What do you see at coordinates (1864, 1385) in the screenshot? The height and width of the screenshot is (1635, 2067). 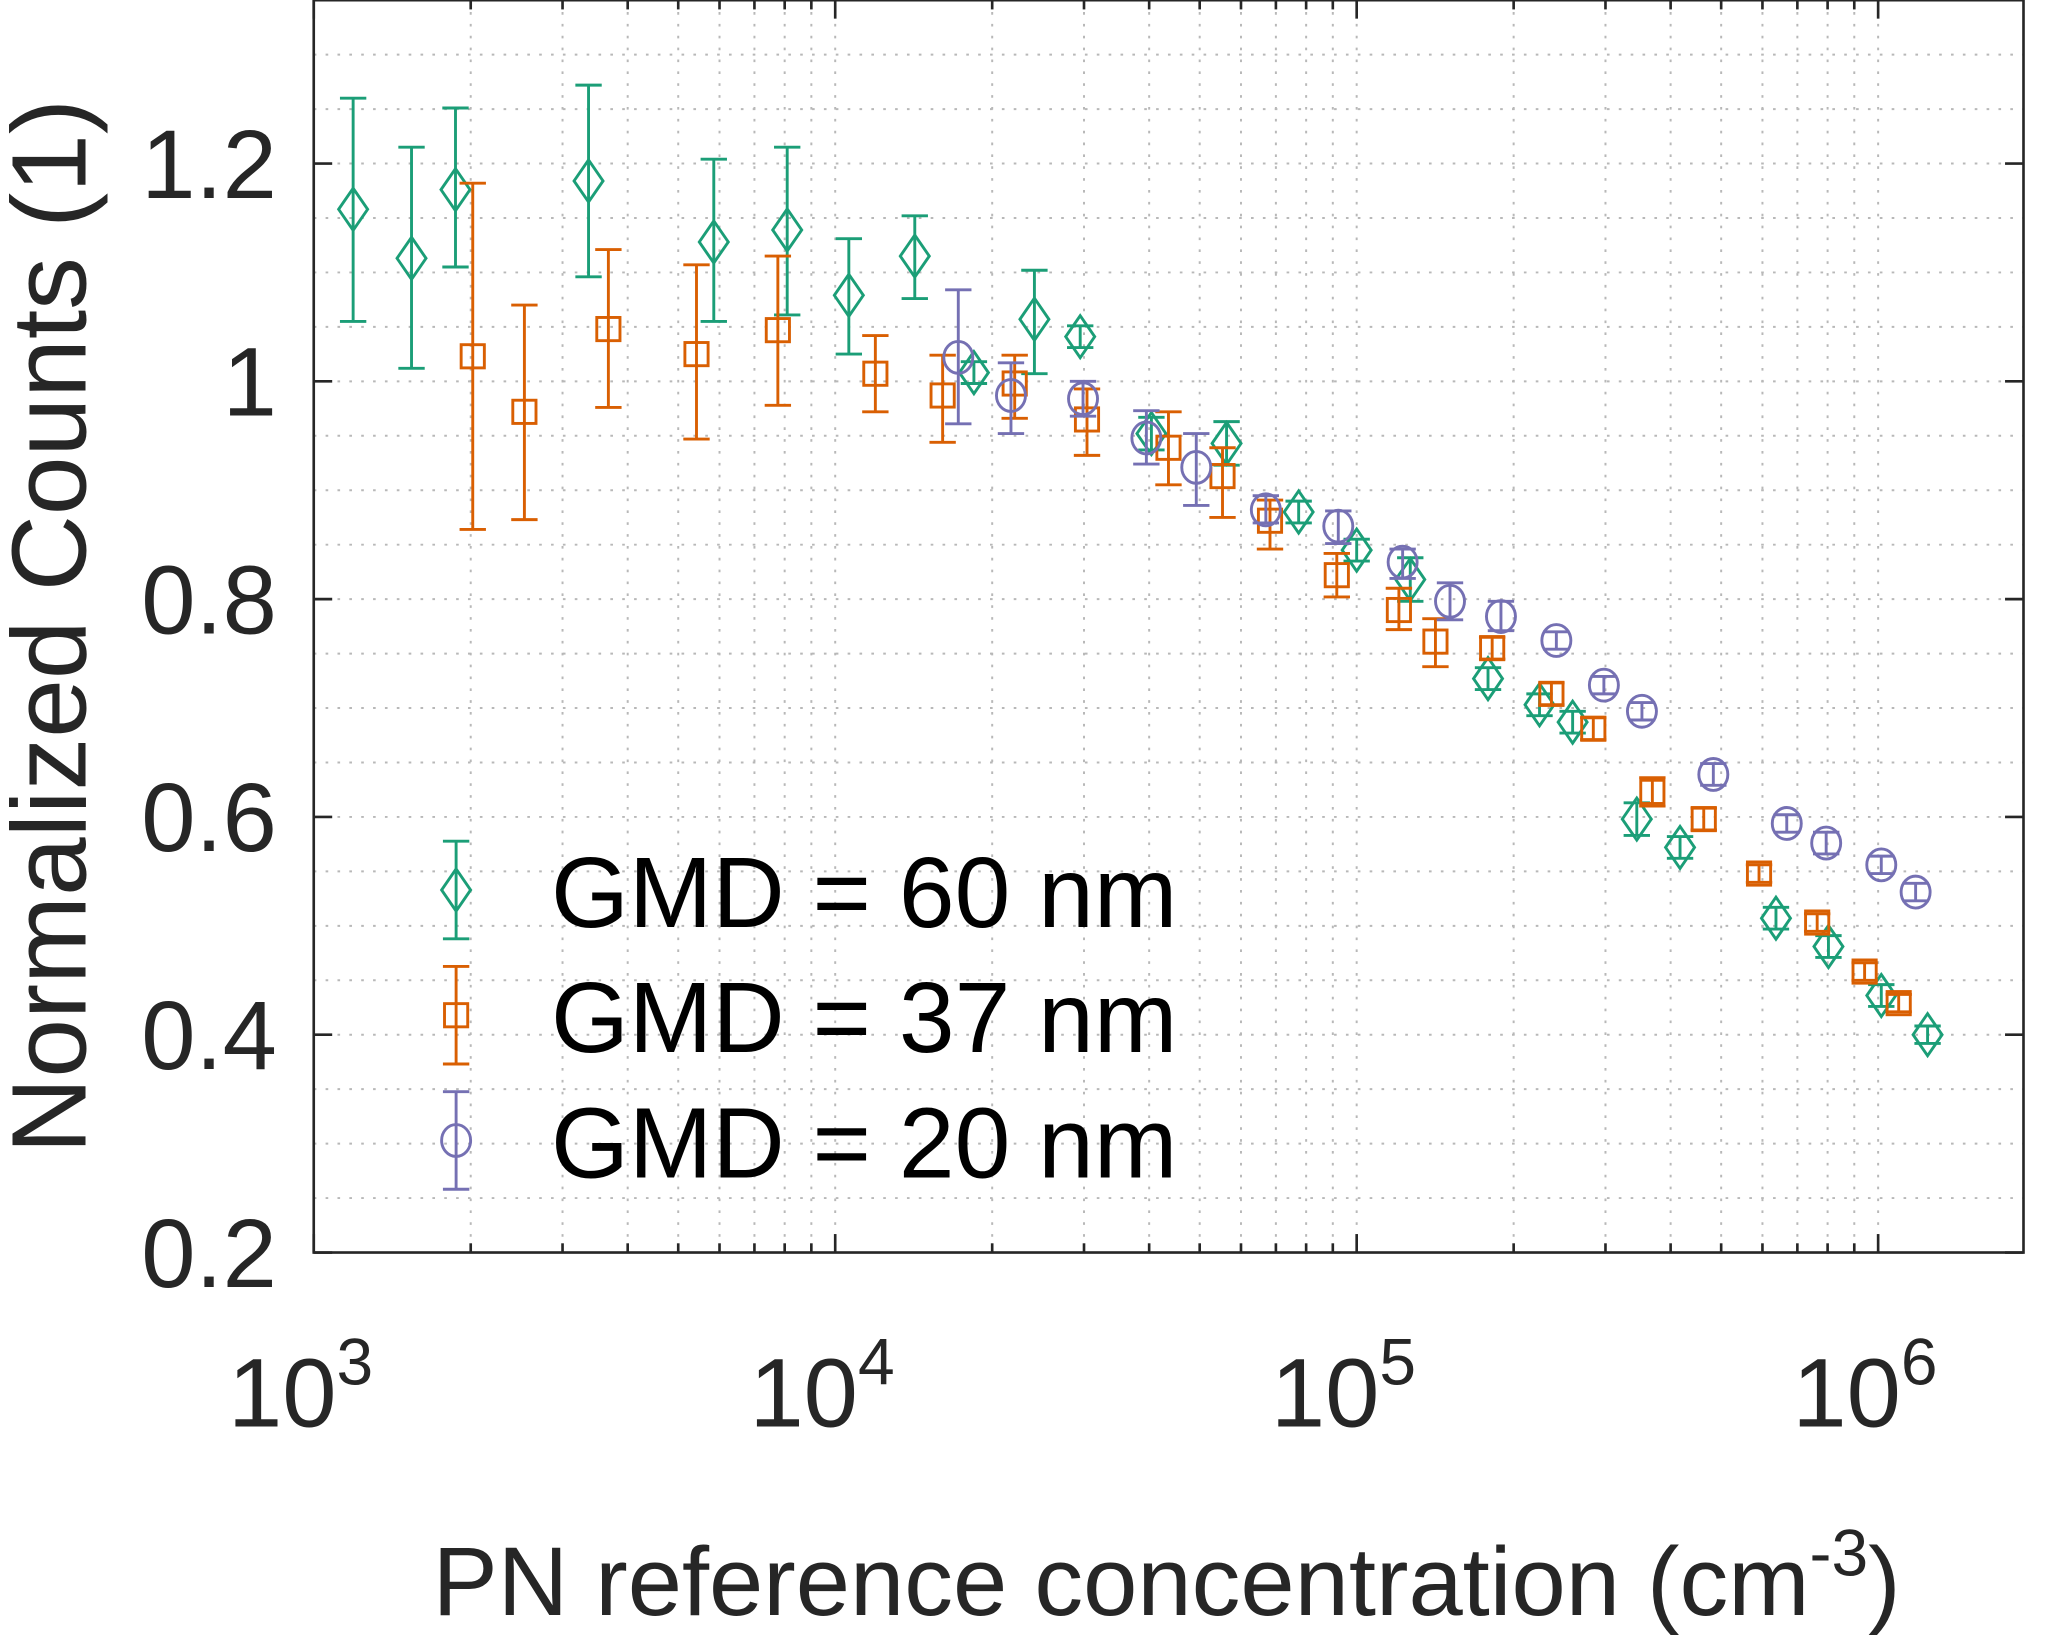 I see `x-tick-label: 10⁶` at bounding box center [1864, 1385].